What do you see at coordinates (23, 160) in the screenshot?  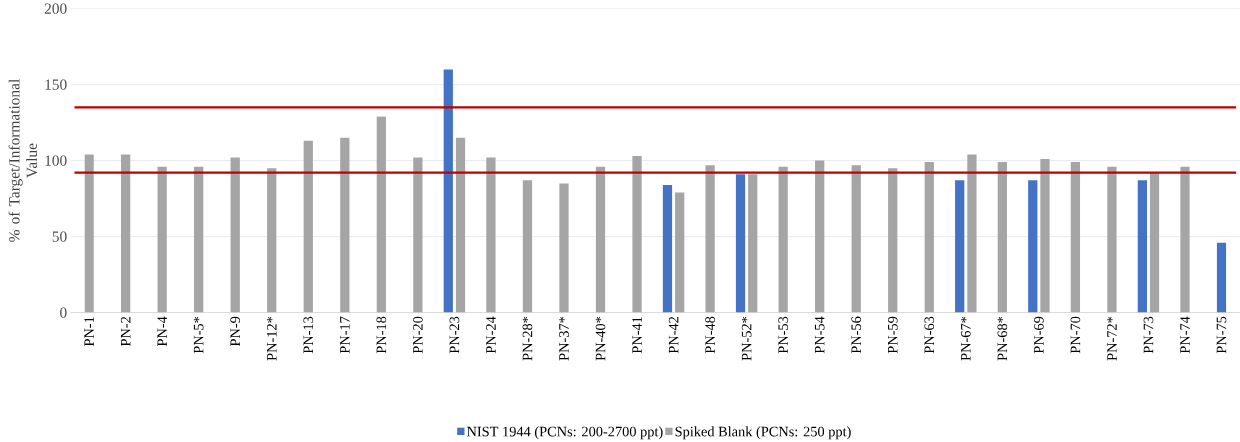 I see `y-axis-title: % of Target/Informational Value` at bounding box center [23, 160].